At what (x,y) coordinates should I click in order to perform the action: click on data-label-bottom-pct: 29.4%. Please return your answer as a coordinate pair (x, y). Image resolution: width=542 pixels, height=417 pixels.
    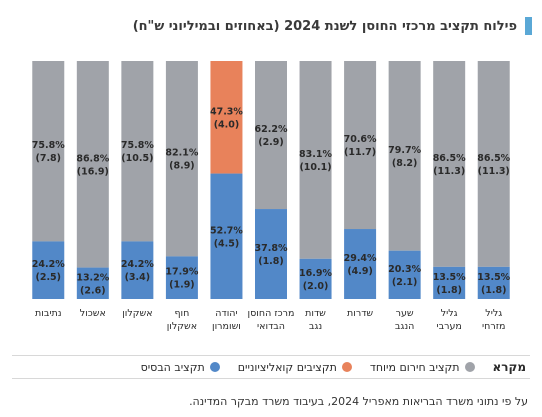
    Looking at the image, I should click on (360, 258).